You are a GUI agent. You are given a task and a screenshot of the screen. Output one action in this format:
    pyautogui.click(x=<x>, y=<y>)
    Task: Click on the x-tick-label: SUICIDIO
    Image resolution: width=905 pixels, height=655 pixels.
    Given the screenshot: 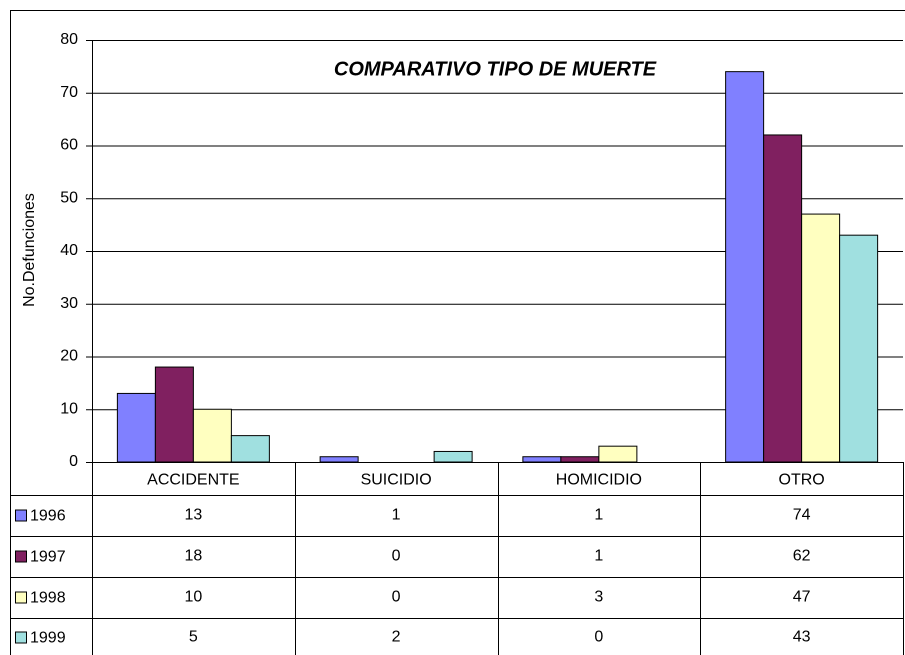 What is the action you would take?
    pyautogui.click(x=396, y=480)
    